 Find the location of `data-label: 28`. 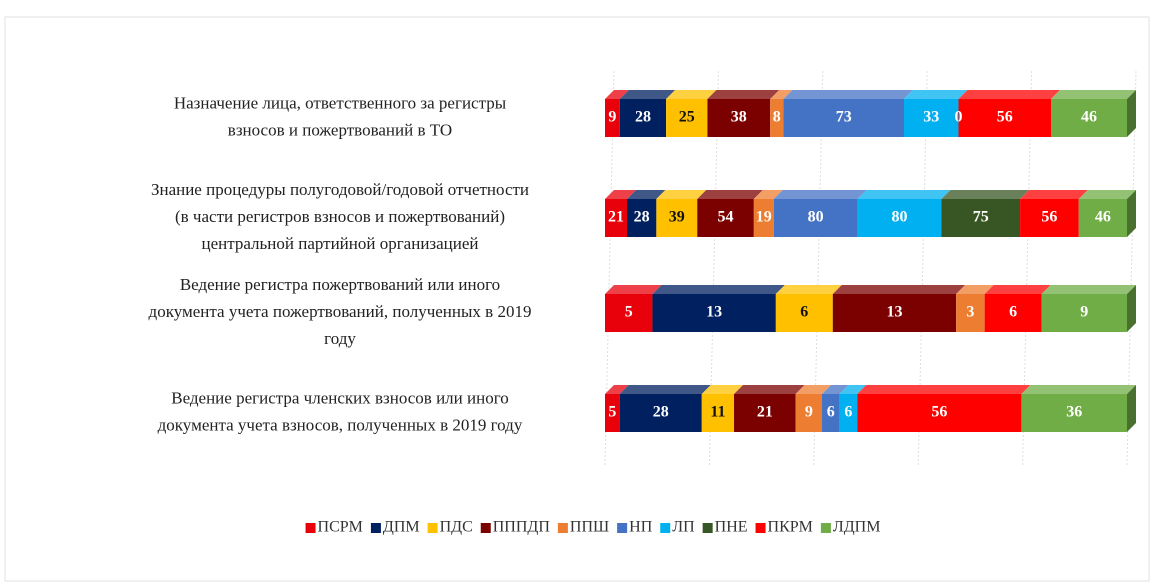

data-label: 28 is located at coordinates (642, 217).